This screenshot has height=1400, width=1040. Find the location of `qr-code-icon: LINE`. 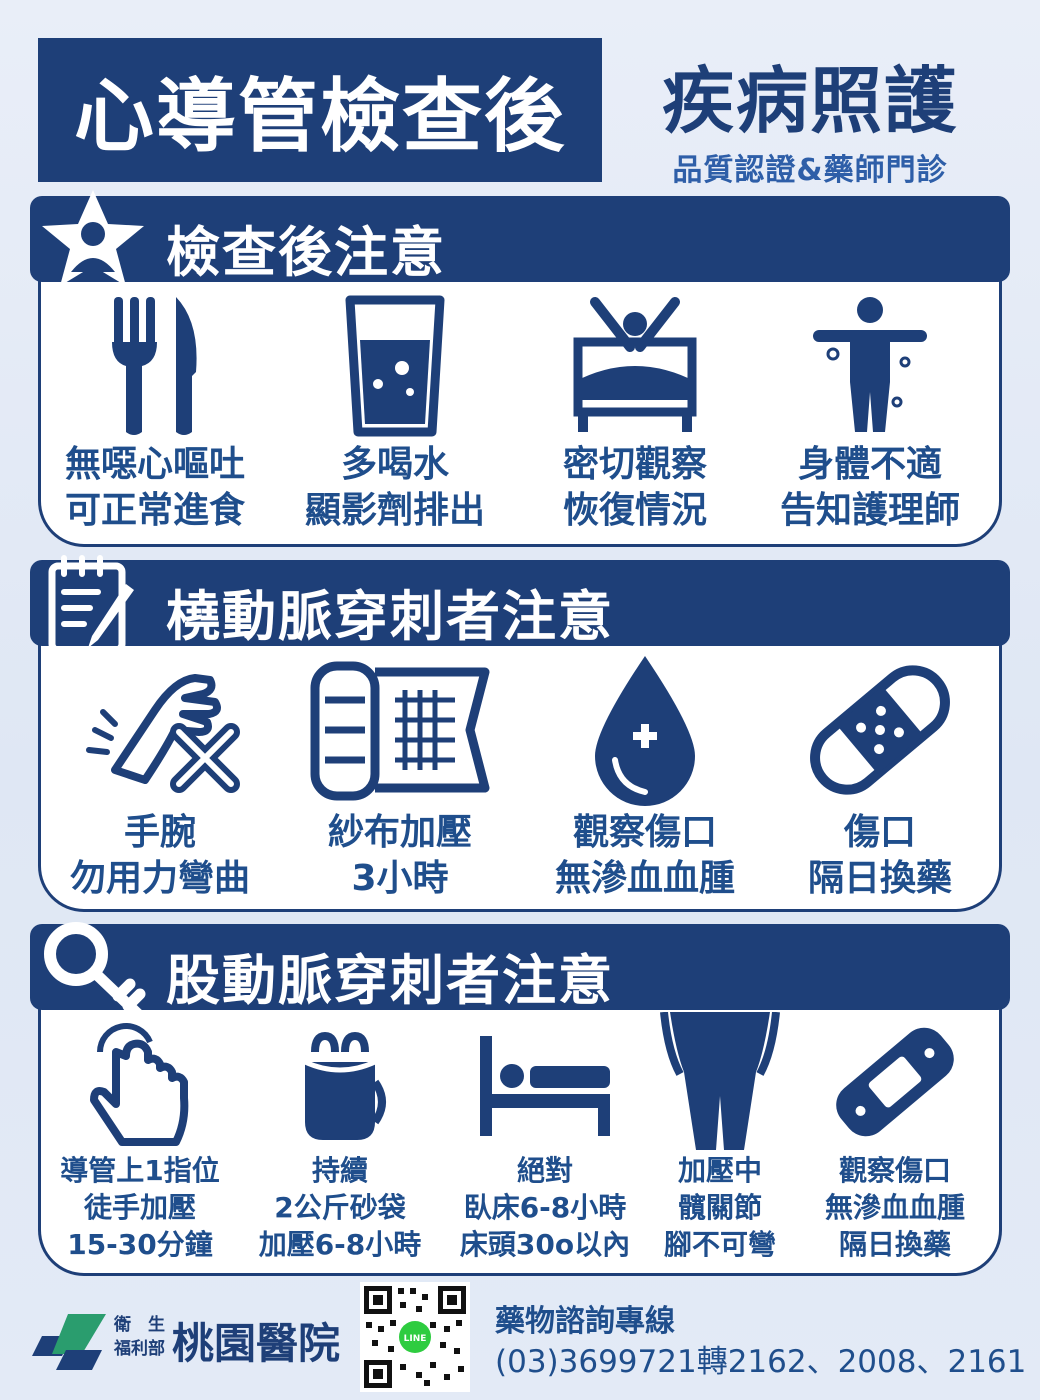

qr-code-icon: LINE is located at coordinates (415, 1337).